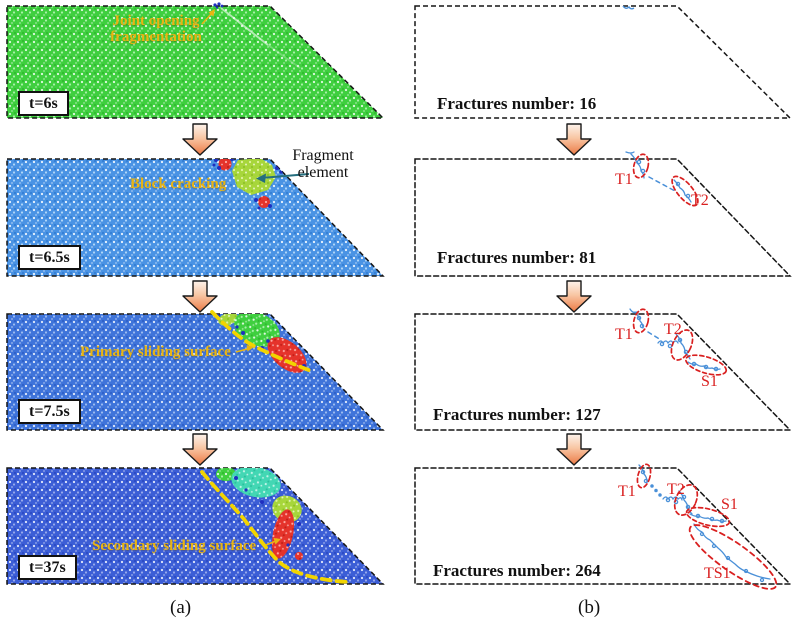 The height and width of the screenshot is (625, 800). I want to click on callout-line: Fragment, so click(323, 155).